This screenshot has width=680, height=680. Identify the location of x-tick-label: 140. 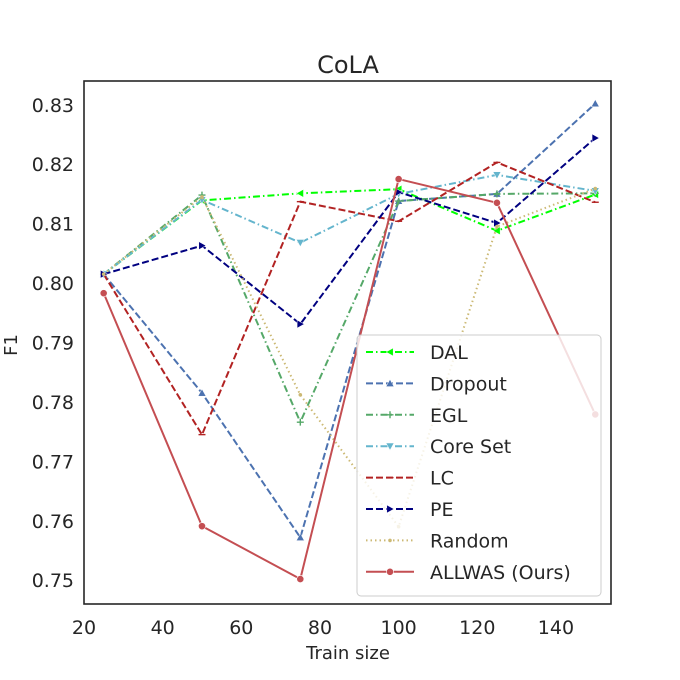
(556, 628).